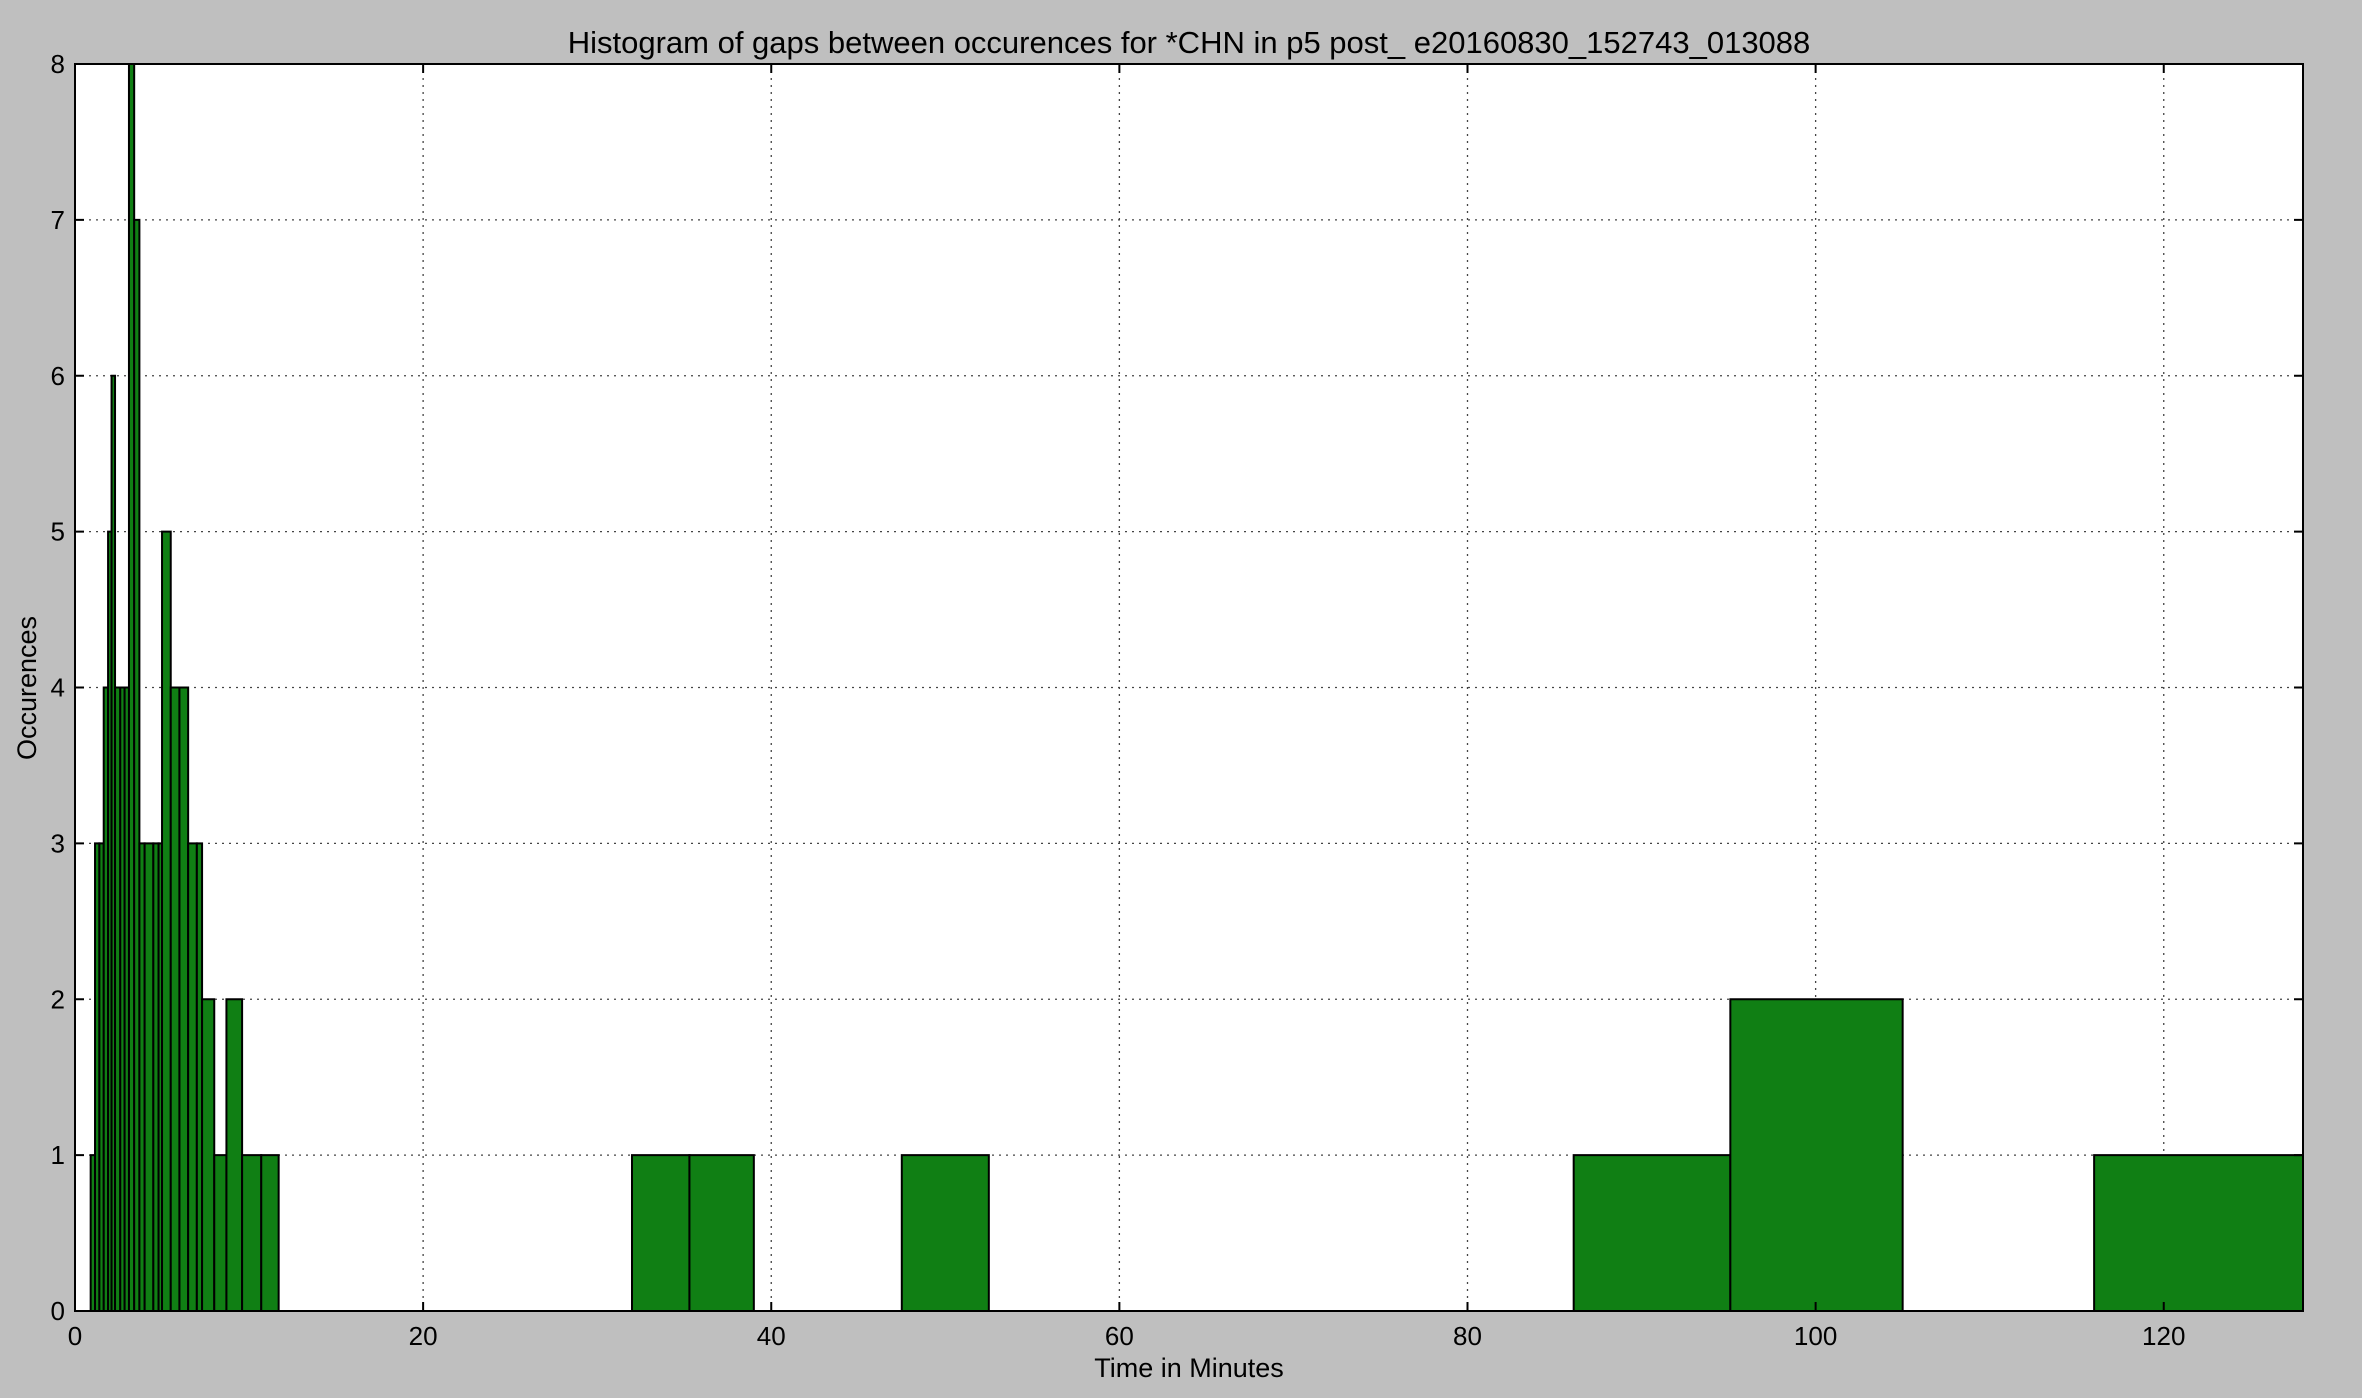  What do you see at coordinates (58, 376) in the screenshot?
I see `y-tick-label: 6` at bounding box center [58, 376].